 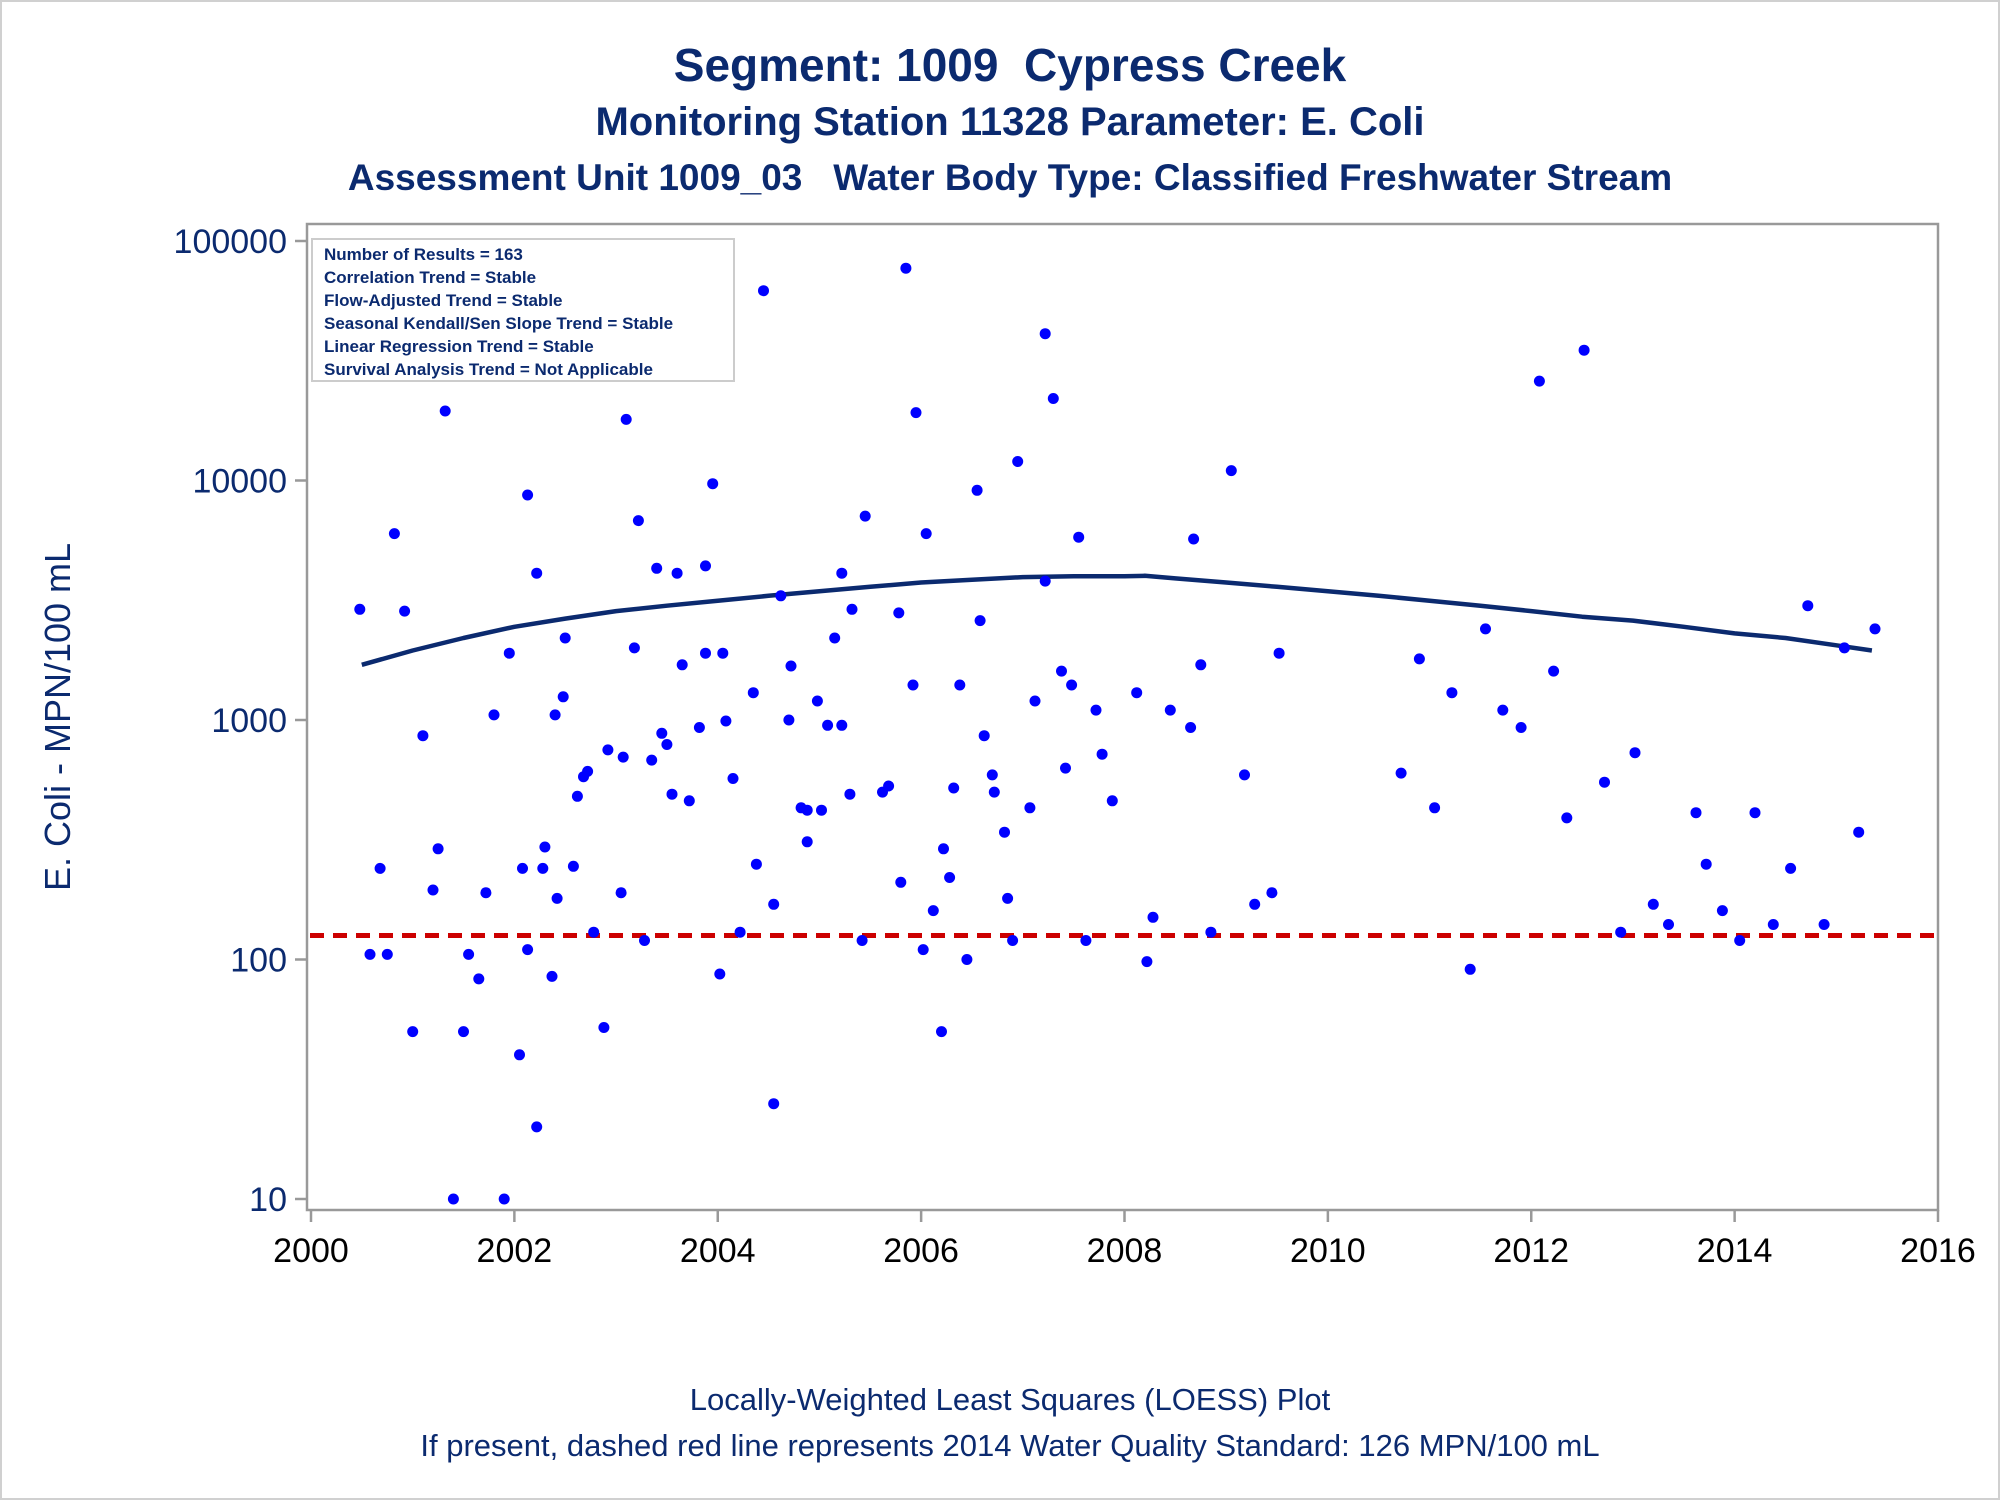 What do you see at coordinates (515, 1251) in the screenshot?
I see `x-tick-label: 2002` at bounding box center [515, 1251].